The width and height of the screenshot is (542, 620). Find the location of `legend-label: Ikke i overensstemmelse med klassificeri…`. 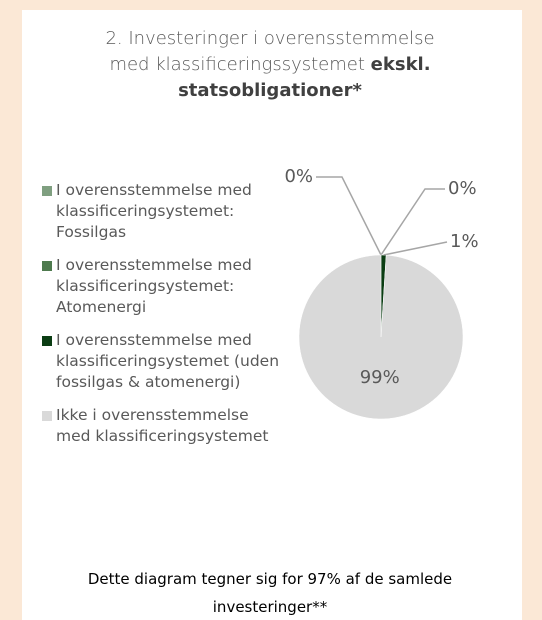

legend-label: Ikke i overensstemmelse med klassificeri… is located at coordinates (162, 425).